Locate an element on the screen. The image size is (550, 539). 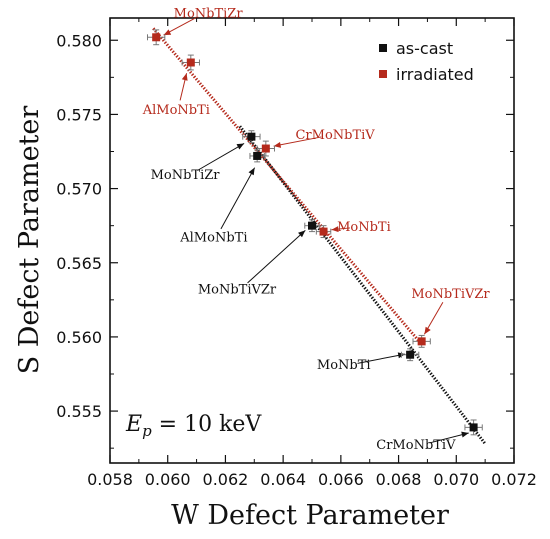
point-as-cast-crmonbtiv is located at coordinates (473, 427).